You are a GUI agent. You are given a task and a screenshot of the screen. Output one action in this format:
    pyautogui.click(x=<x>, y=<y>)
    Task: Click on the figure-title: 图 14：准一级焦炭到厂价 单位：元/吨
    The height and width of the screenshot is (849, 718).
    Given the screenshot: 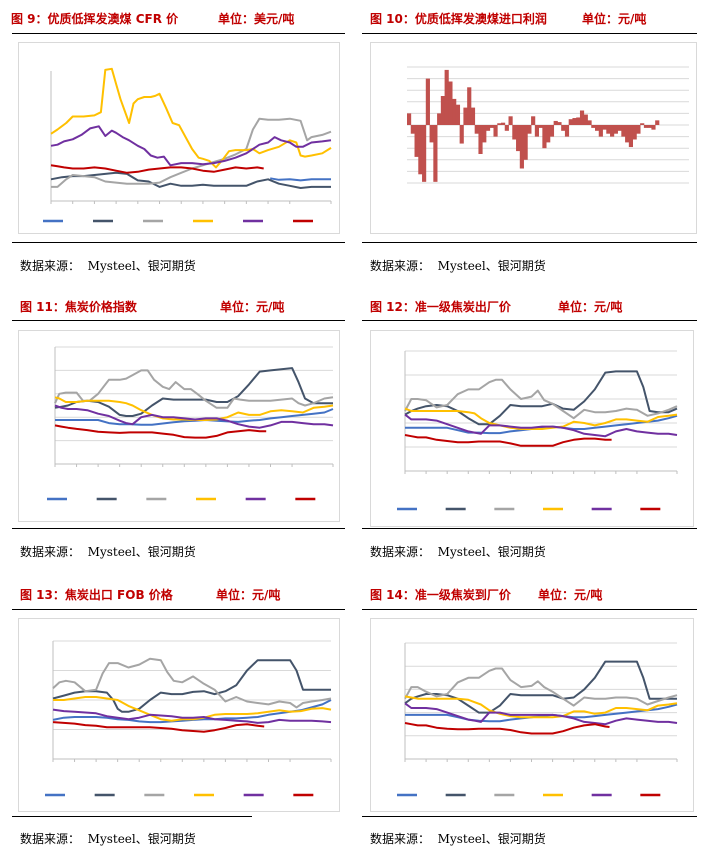 What is the action you would take?
    pyautogui.click(x=486, y=595)
    